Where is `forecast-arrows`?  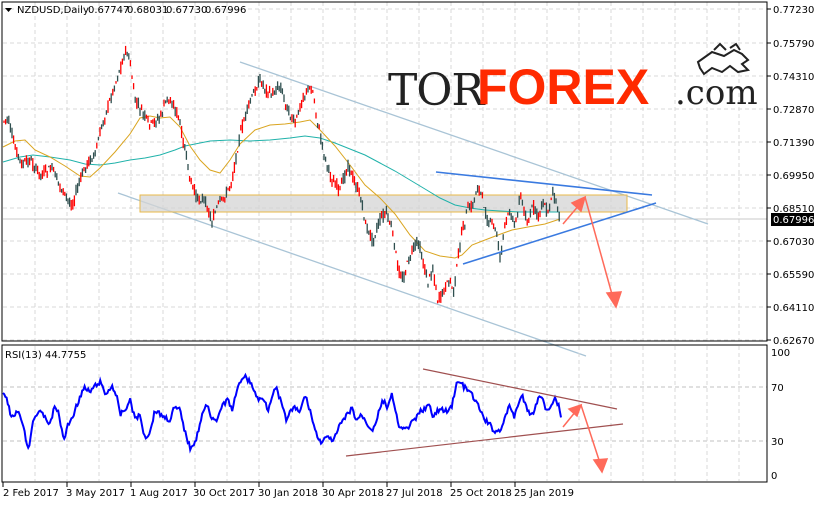
forecast-arrows is located at coordinates (592, 252).